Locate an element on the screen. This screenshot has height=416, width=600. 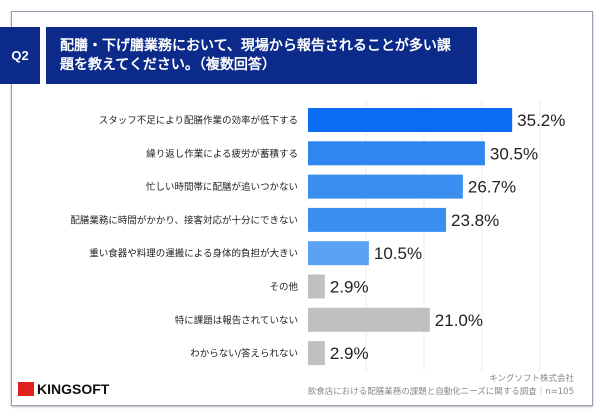
value-label: 30.5% is located at coordinates (514, 153).